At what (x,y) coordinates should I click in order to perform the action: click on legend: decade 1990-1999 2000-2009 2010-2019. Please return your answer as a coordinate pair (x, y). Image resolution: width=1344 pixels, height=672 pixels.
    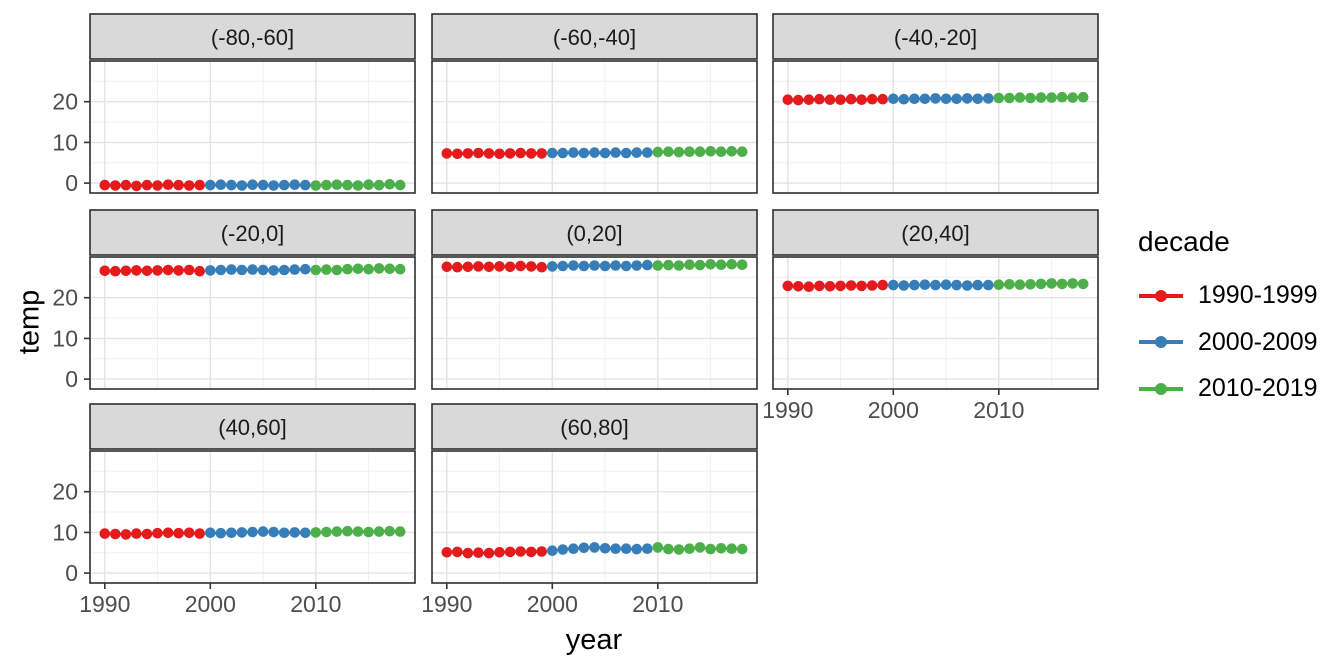
    Looking at the image, I should click on (1228, 314).